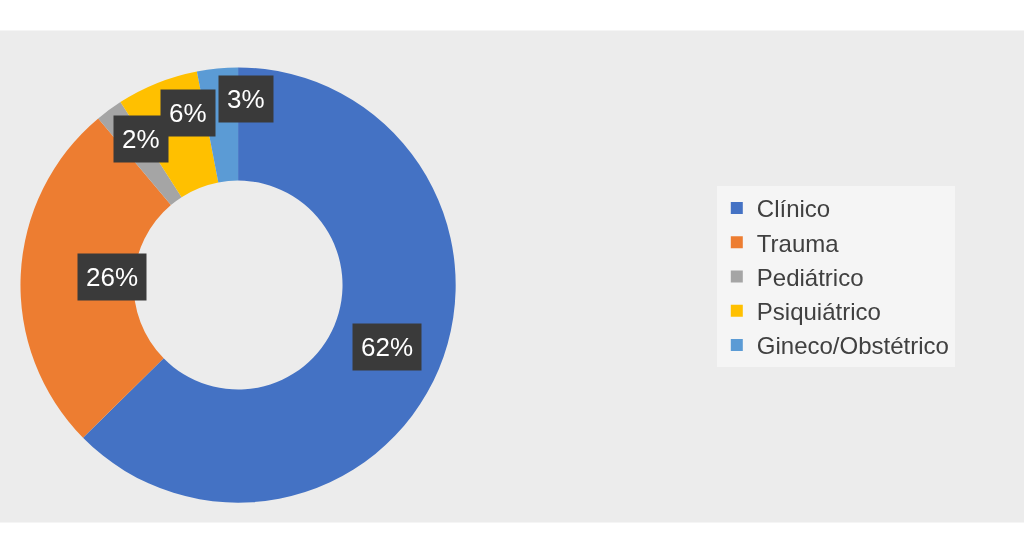 This screenshot has height=553, width=1024. What do you see at coordinates (112, 277) in the screenshot?
I see `data-label: 26%` at bounding box center [112, 277].